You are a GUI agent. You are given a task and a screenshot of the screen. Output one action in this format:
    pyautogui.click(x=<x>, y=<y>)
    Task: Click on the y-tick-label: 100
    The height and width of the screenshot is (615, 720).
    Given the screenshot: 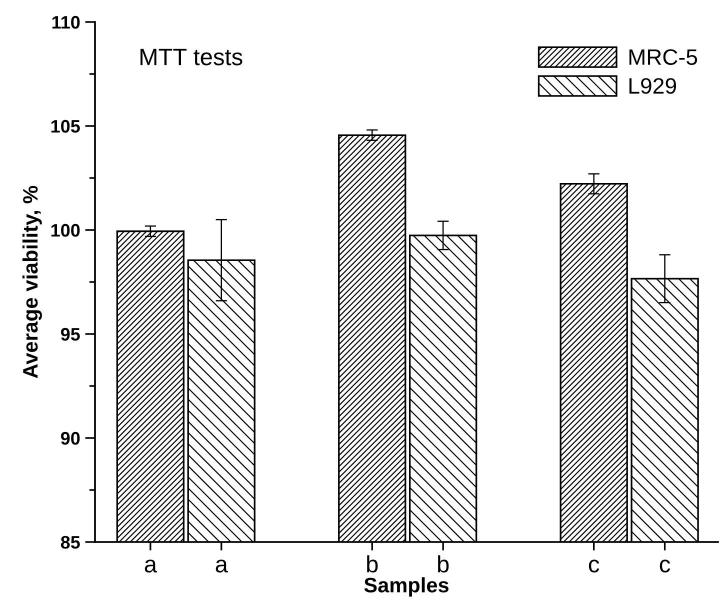 What is the action you would take?
    pyautogui.click(x=65, y=230)
    